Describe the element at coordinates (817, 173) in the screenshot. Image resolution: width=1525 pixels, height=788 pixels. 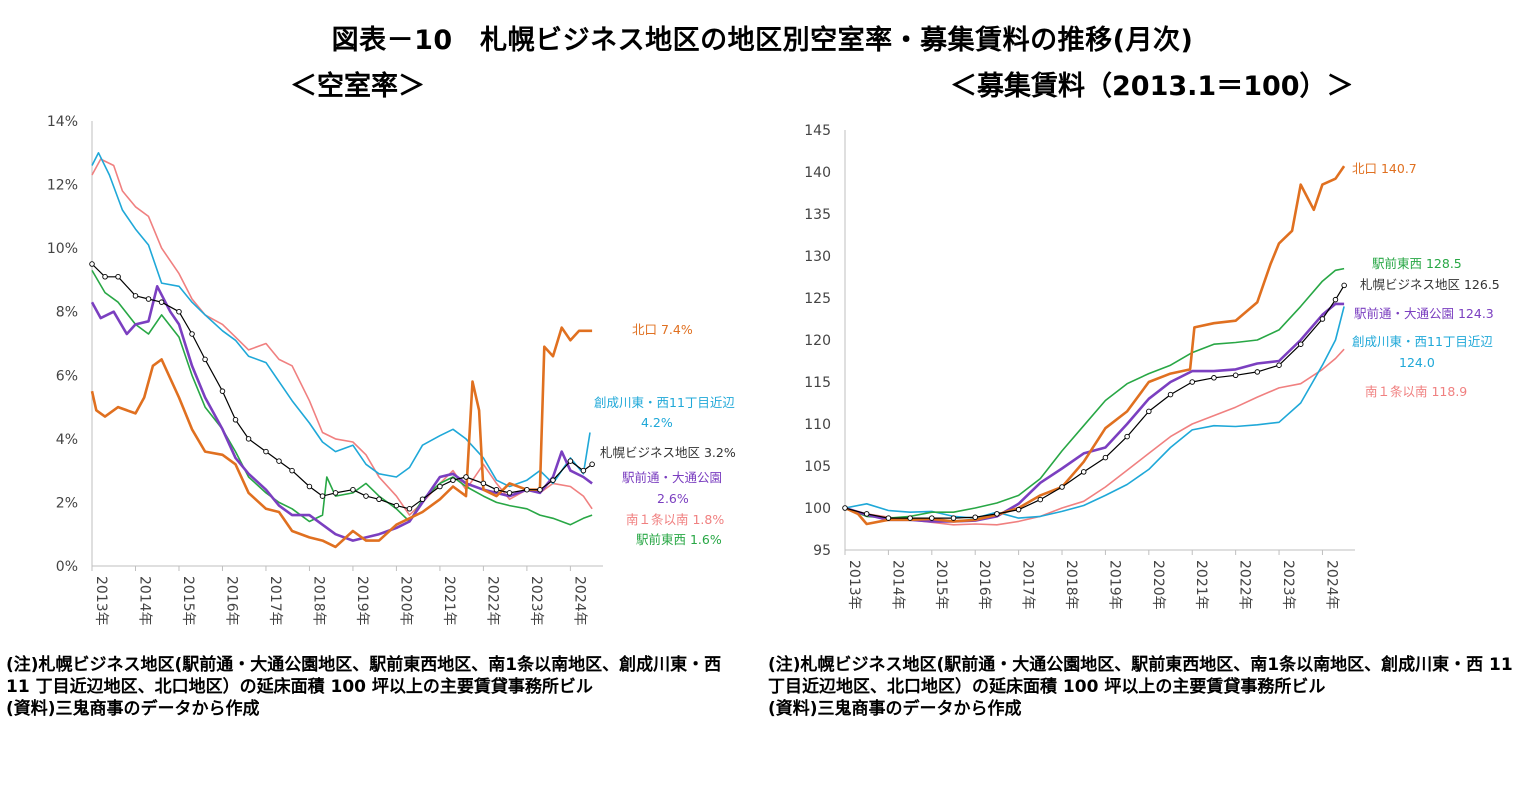
I see `y-tick-label: 140` at that location.